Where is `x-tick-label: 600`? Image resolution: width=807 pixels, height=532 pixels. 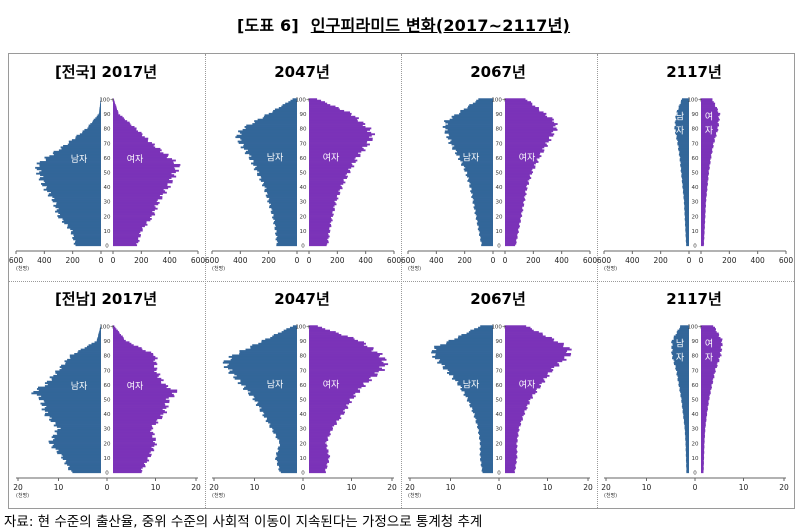
x-tick-label: 600 is located at coordinates (408, 260).